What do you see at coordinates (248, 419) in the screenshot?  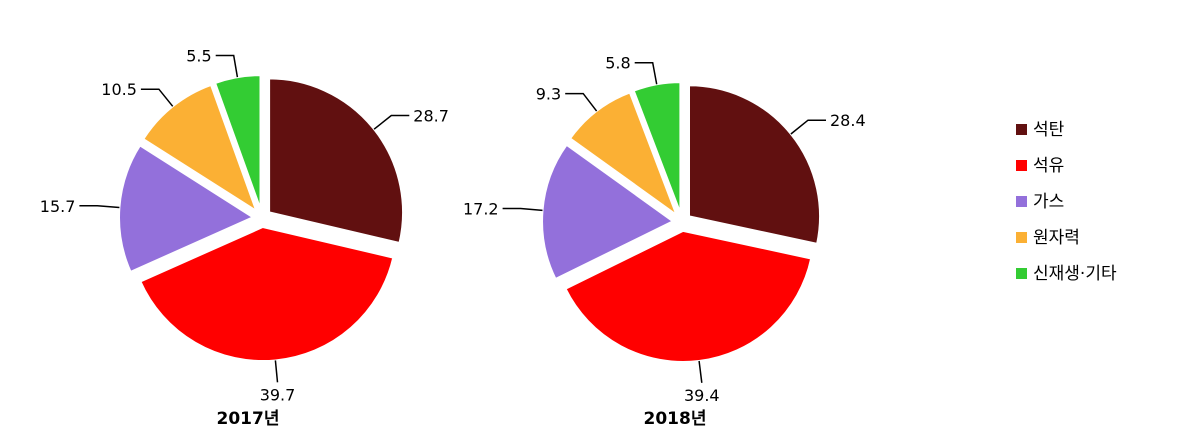 I see `pie-title-2017: 2017년` at bounding box center [248, 419].